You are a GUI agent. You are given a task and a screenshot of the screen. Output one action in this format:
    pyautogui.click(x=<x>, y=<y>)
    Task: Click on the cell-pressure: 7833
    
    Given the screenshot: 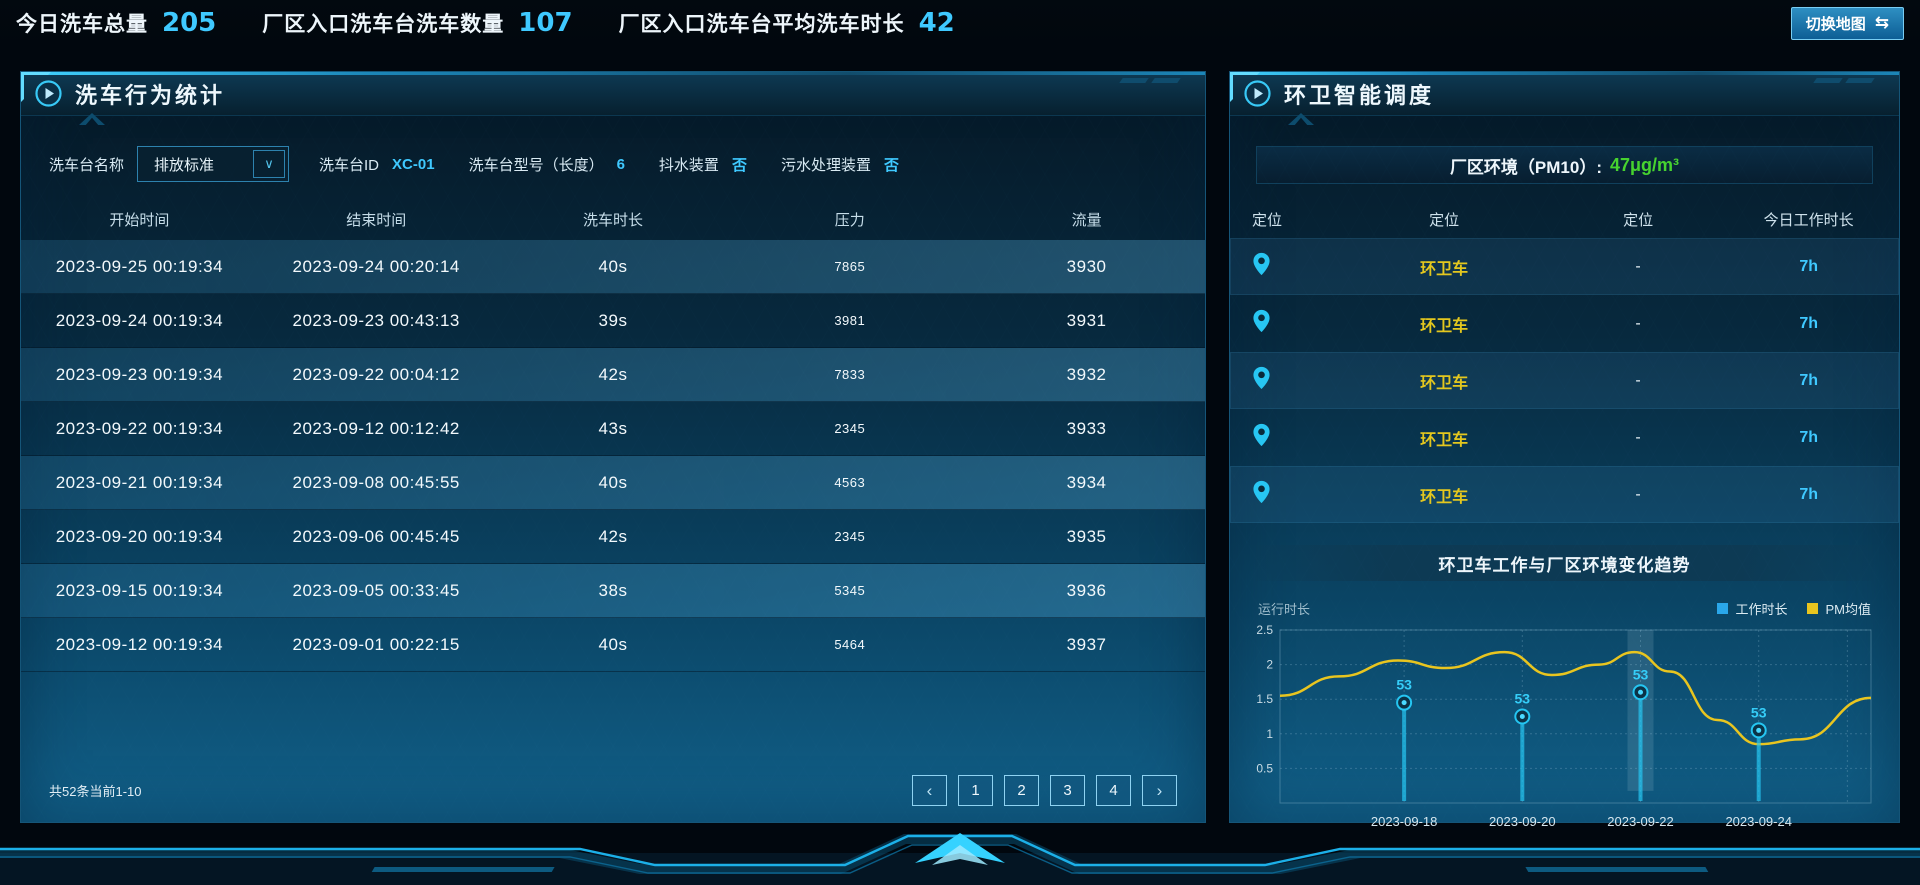 What is the action you would take?
    pyautogui.click(x=850, y=374)
    